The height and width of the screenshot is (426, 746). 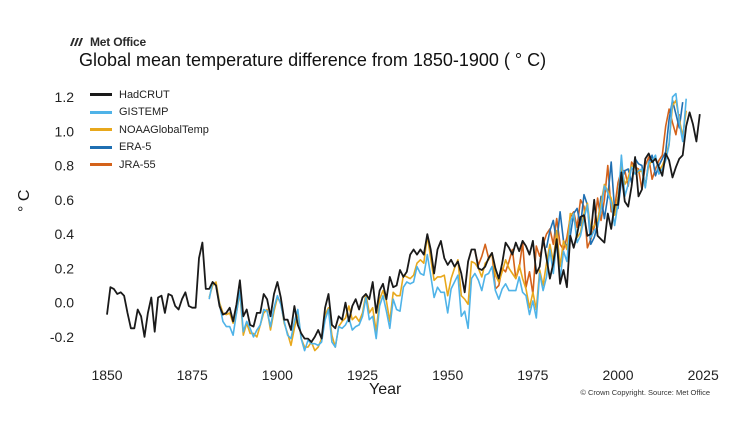 I want to click on brand: Met Office, so click(x=107, y=42).